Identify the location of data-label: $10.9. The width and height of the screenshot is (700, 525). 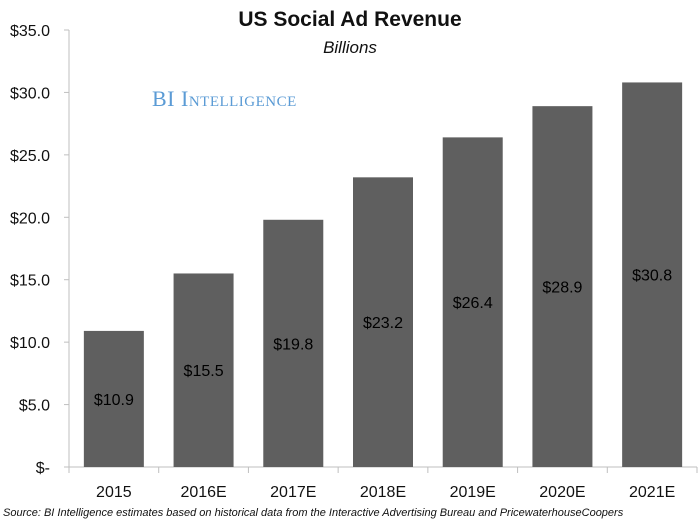
(114, 400).